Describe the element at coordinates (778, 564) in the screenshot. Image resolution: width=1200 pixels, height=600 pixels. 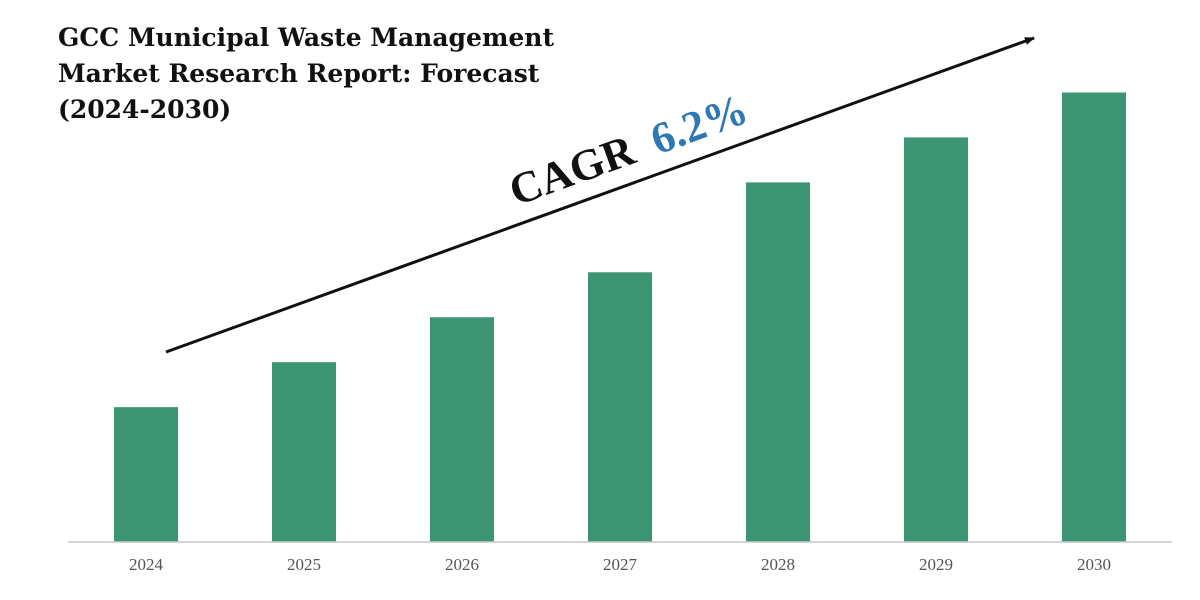
I see `x-tick-label-2028: 2028` at that location.